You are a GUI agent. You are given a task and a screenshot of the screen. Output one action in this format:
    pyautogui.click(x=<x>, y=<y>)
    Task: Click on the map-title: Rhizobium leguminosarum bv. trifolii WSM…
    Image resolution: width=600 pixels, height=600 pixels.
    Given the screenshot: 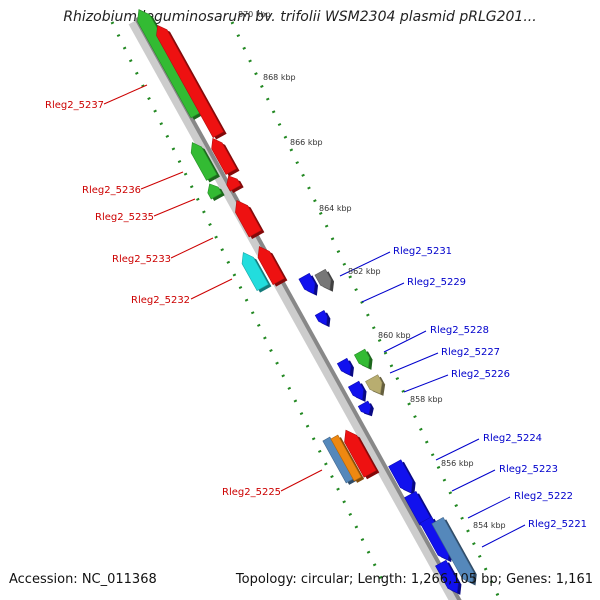 What is the action you would take?
    pyautogui.click(x=300, y=17)
    